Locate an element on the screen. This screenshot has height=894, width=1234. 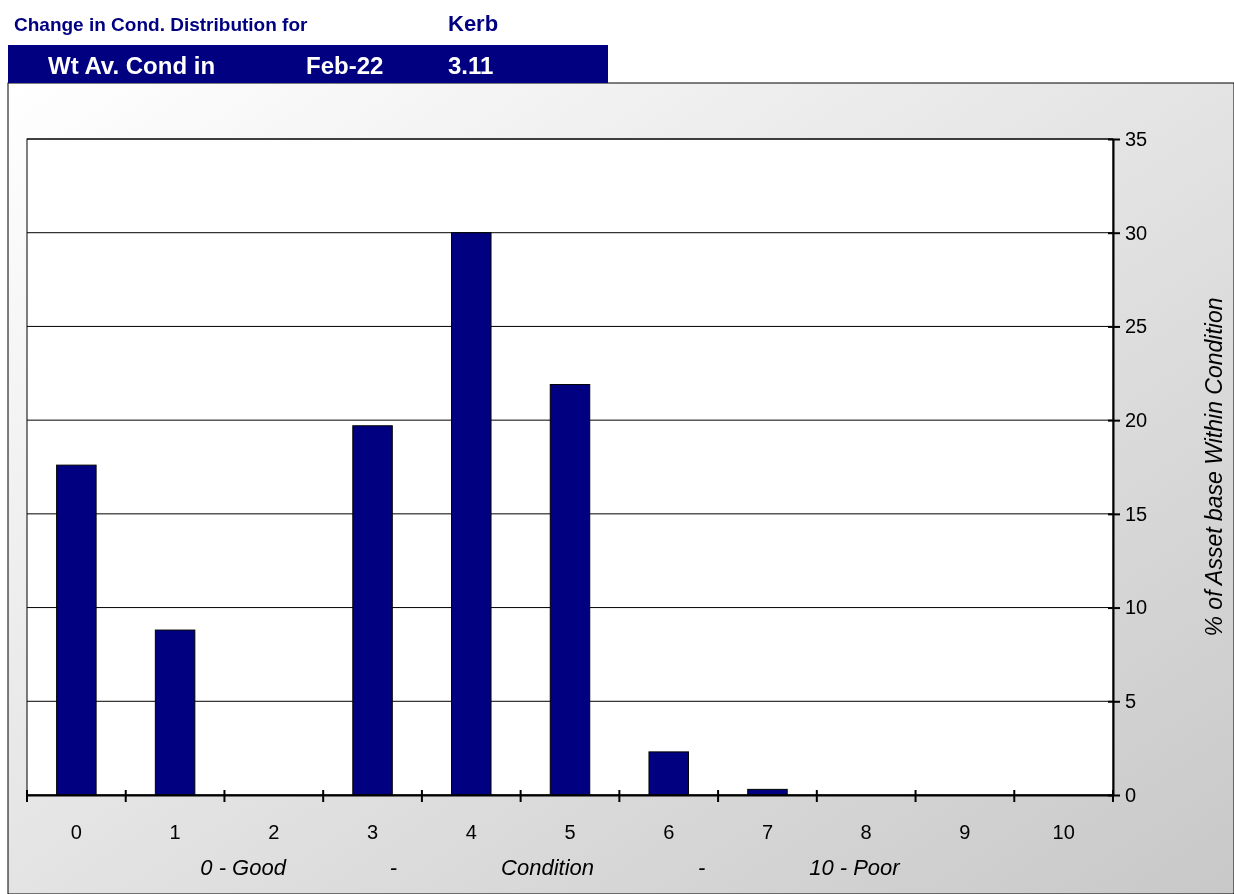
x-tick-label: 5 is located at coordinates (570, 832).